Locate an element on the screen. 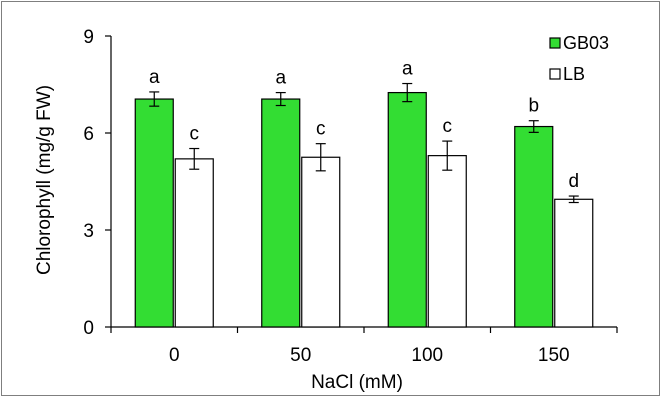 This screenshot has width=662, height=398. x-axis-title: NaCl (mM) is located at coordinates (357, 382).